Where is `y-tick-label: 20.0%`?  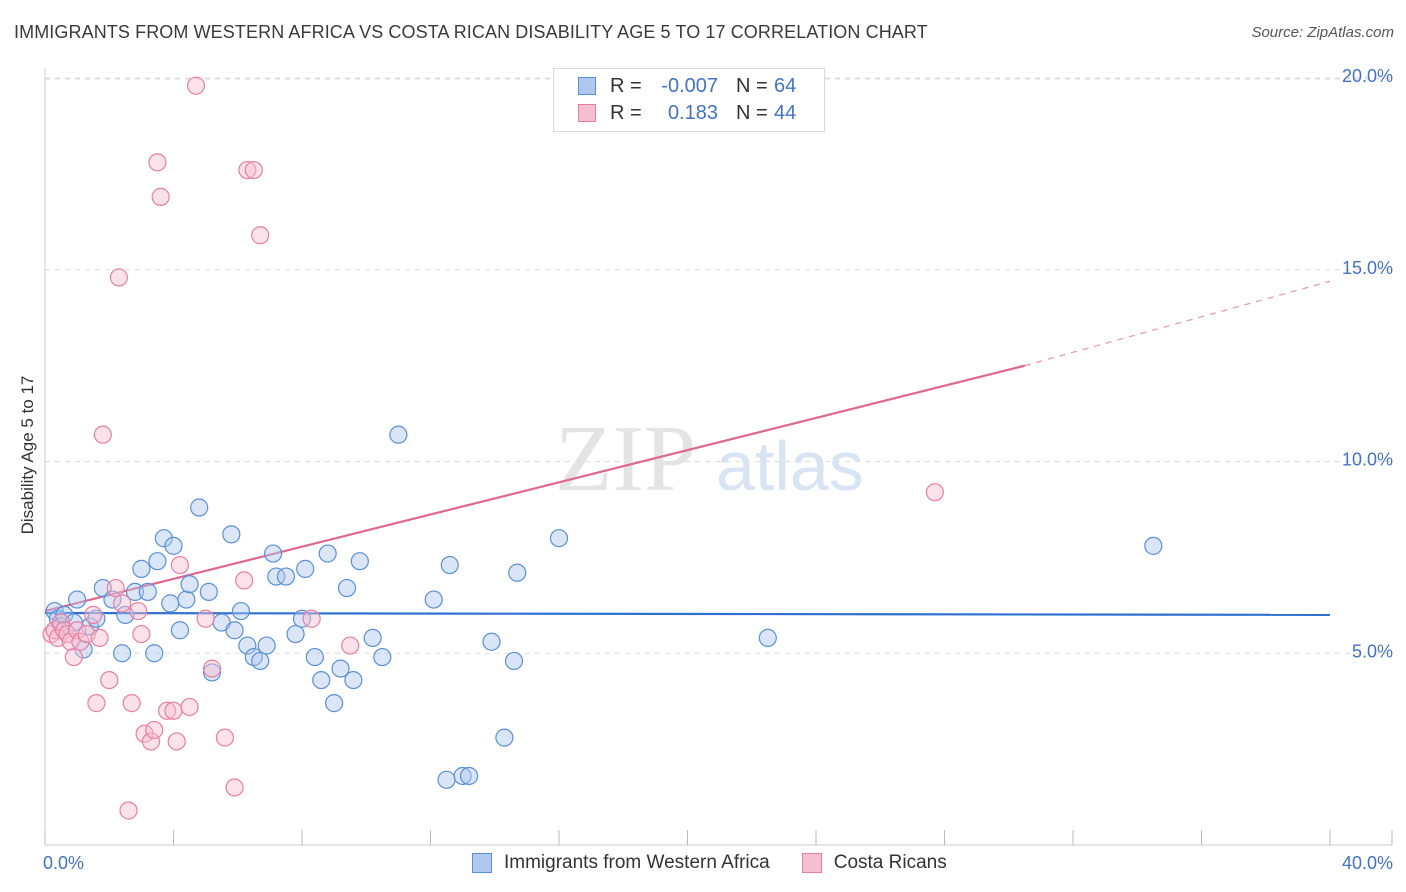 y-tick-label: 20.0% is located at coordinates (1367, 76).